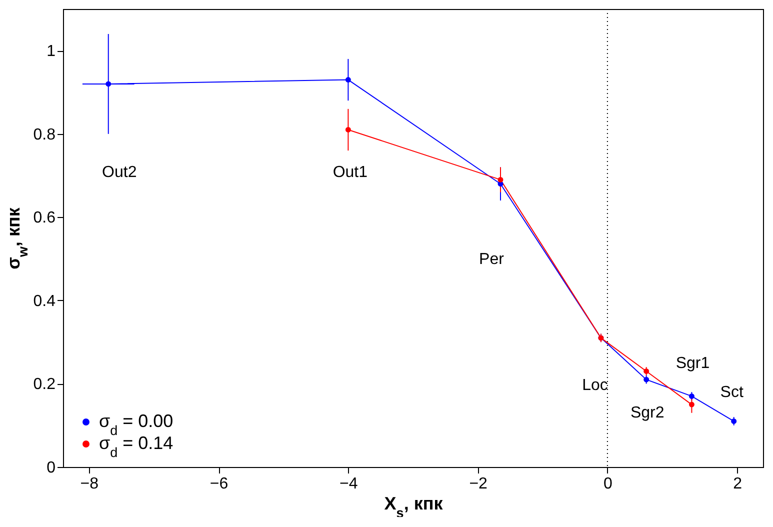 This screenshot has height=527, width=773. I want to click on x-axis-title: X$_{s}$, кпк, so click(414, 507).